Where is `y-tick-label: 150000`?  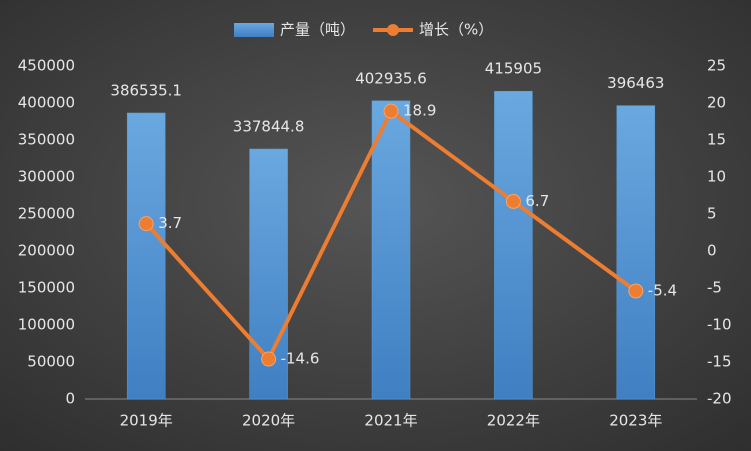
y-tick-label: 150000 is located at coordinates (46, 288).